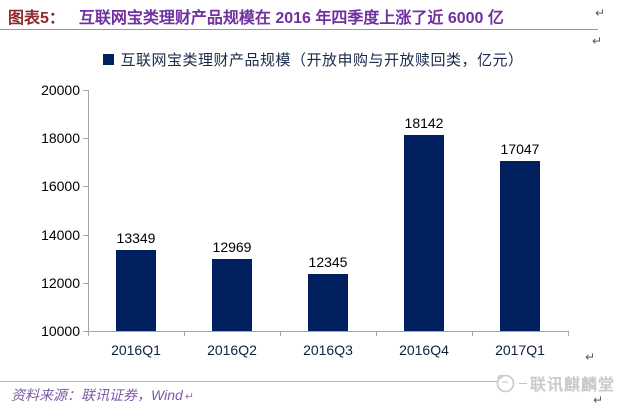 The width and height of the screenshot is (627, 412). What do you see at coordinates (328, 302) in the screenshot?
I see `bar-2016Q3` at bounding box center [328, 302].